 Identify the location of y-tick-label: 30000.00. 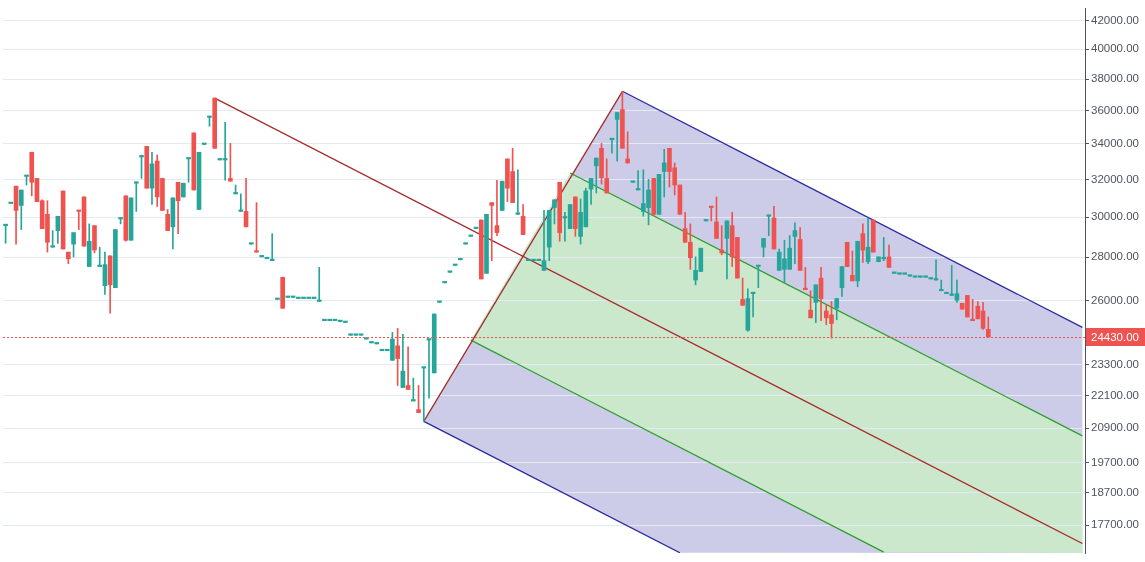
(1115, 216).